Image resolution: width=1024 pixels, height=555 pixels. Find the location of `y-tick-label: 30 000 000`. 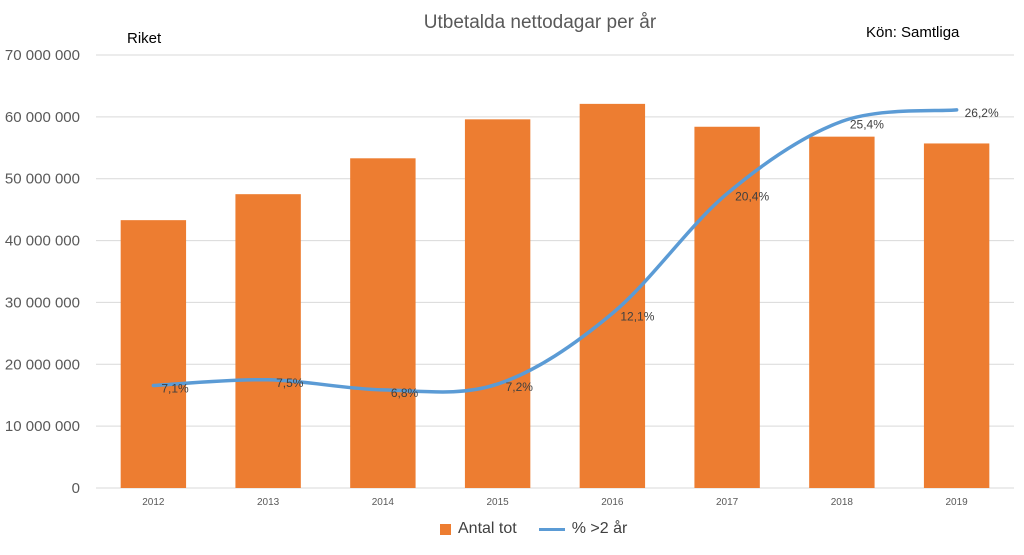

y-tick-label: 30 000 000 is located at coordinates (42, 302).